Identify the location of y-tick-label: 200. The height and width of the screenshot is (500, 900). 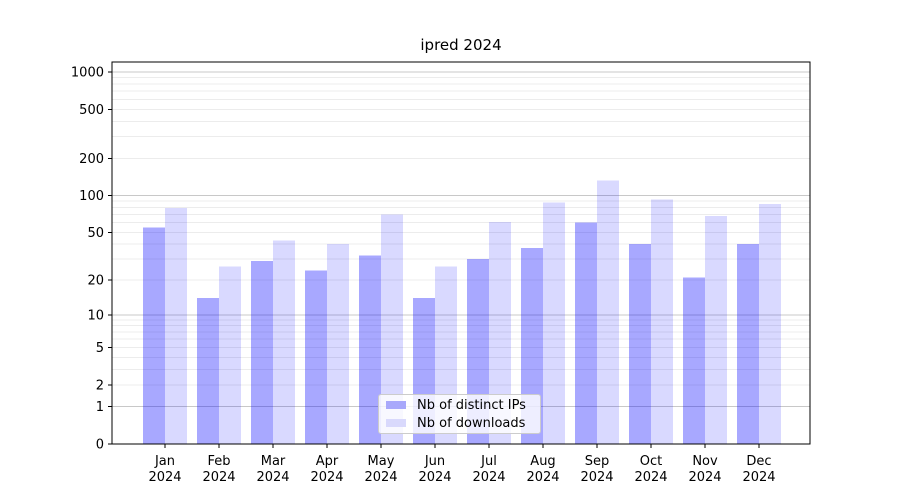
(91, 159).